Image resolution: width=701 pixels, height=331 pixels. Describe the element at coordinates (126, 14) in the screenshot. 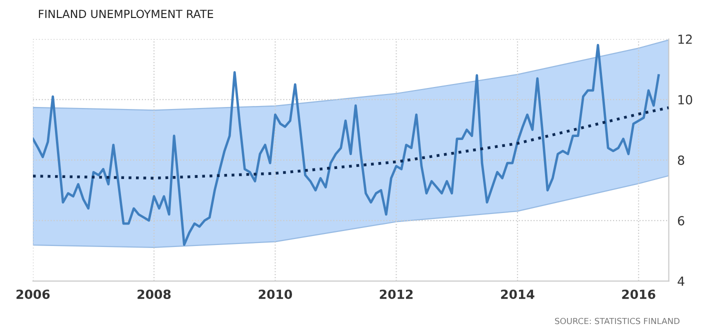

I see `chart-title: FINLAND UNEMPLOYMENT RATE` at that location.